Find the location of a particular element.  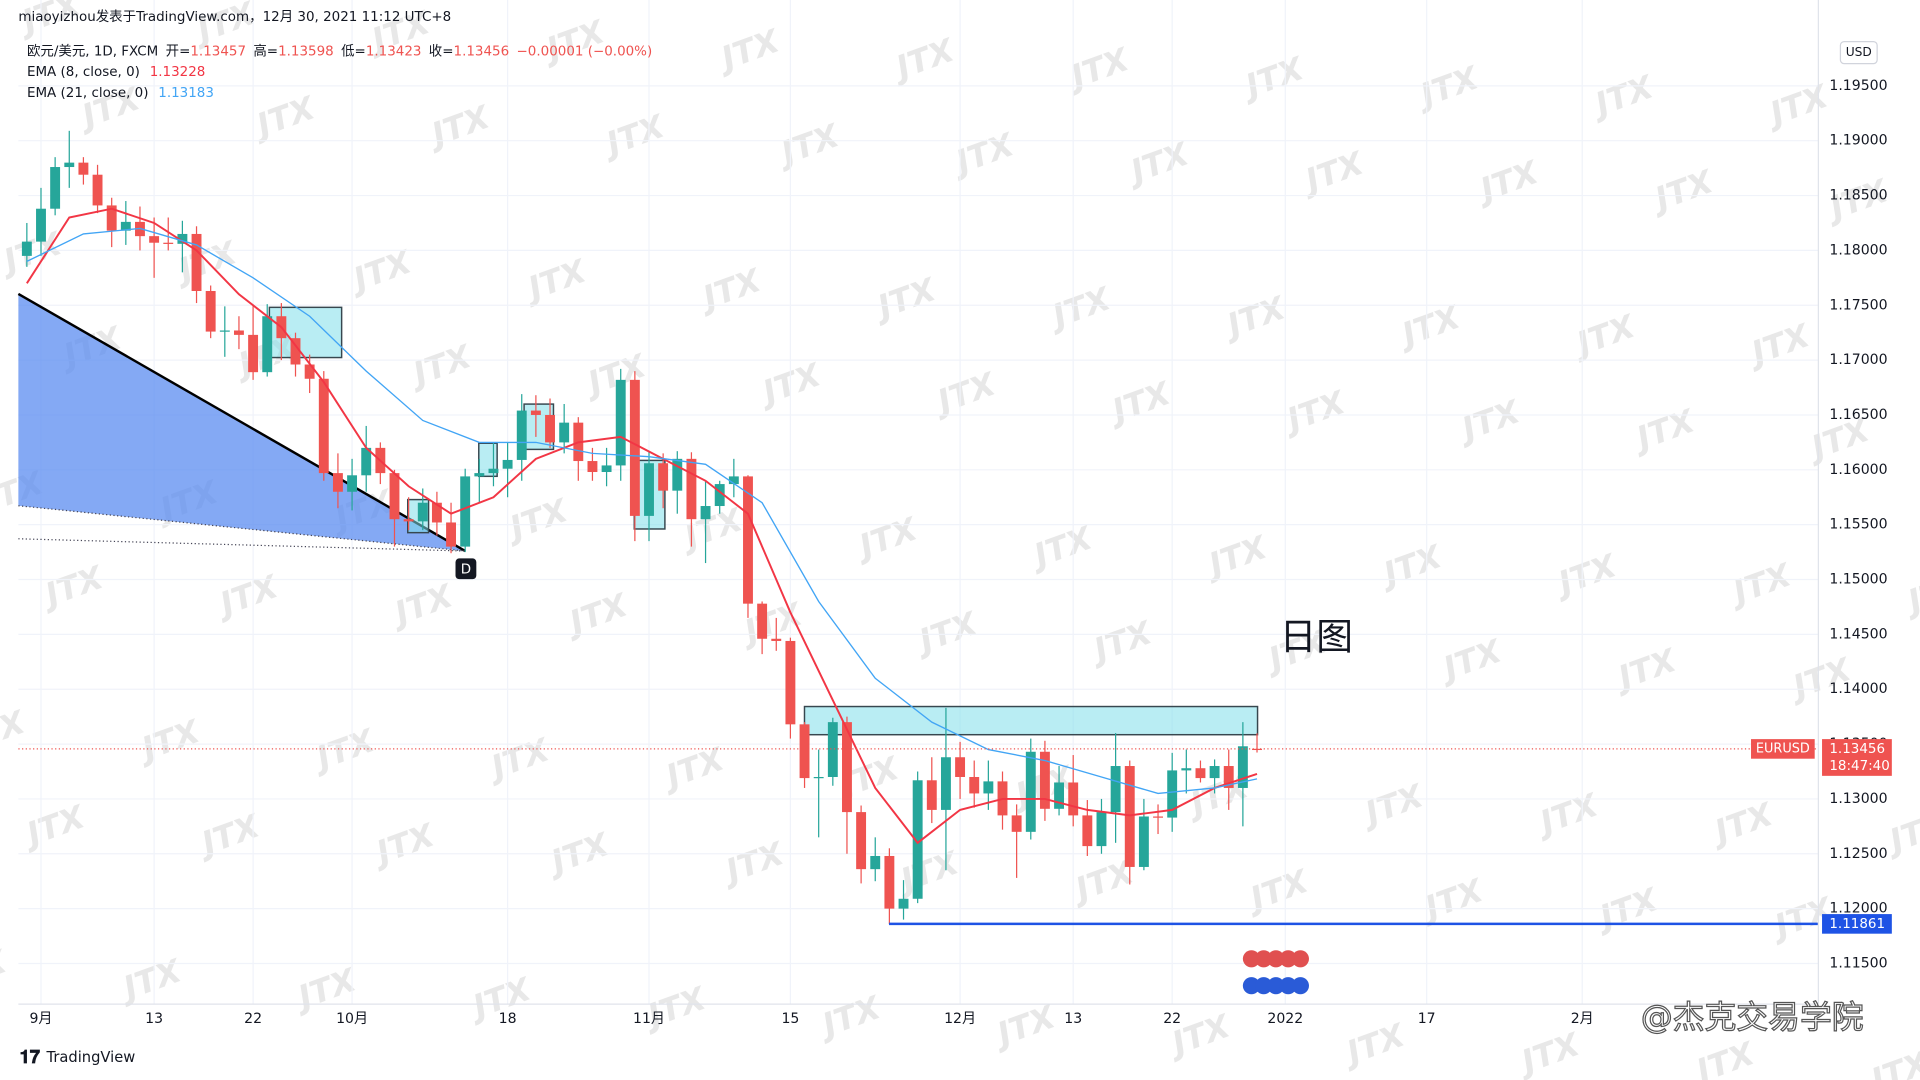

symbol-tag-label: EURUSD is located at coordinates (1783, 748).